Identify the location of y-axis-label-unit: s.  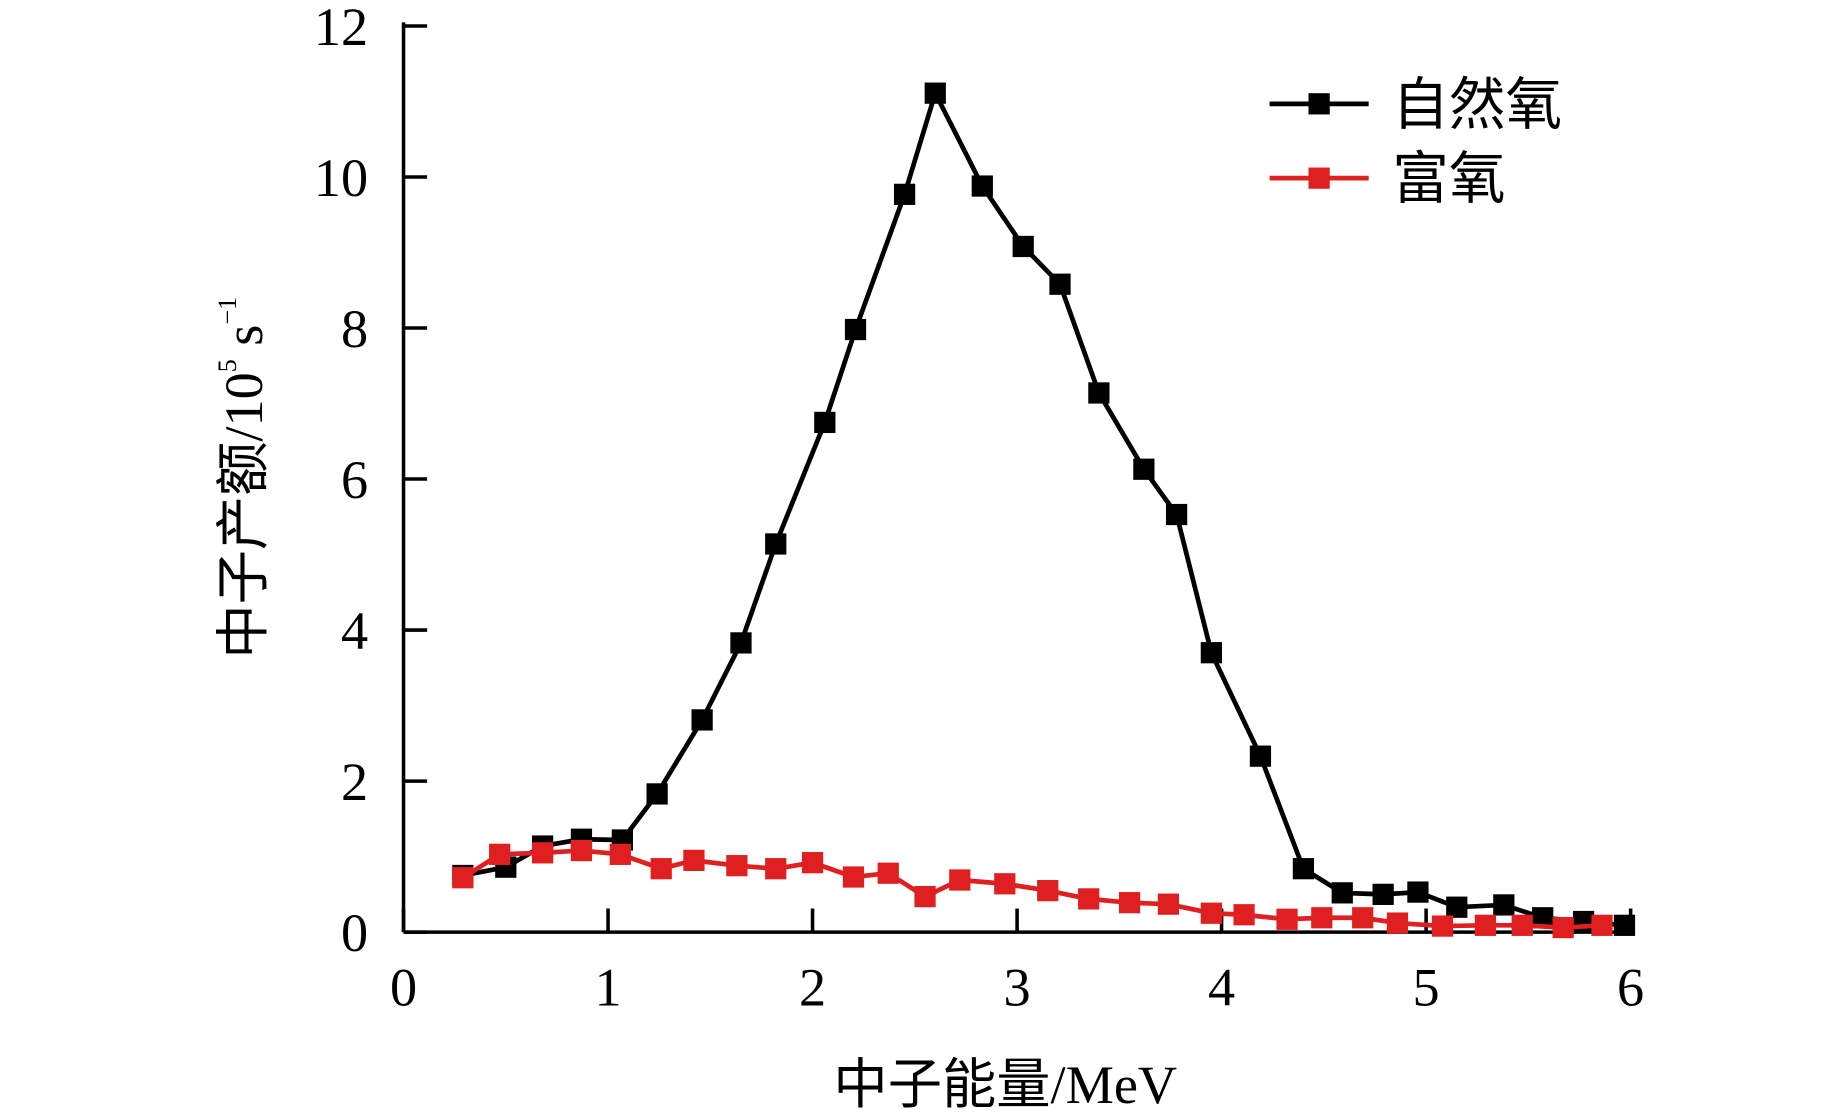
(244, 342).